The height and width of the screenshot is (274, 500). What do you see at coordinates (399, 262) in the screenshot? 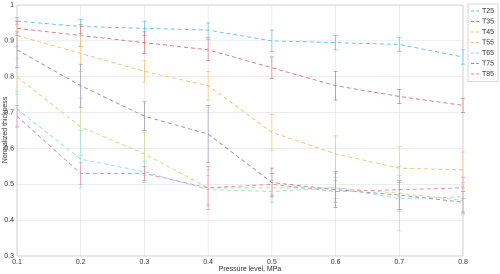
I see `x-tick-label: 0.7` at bounding box center [399, 262].